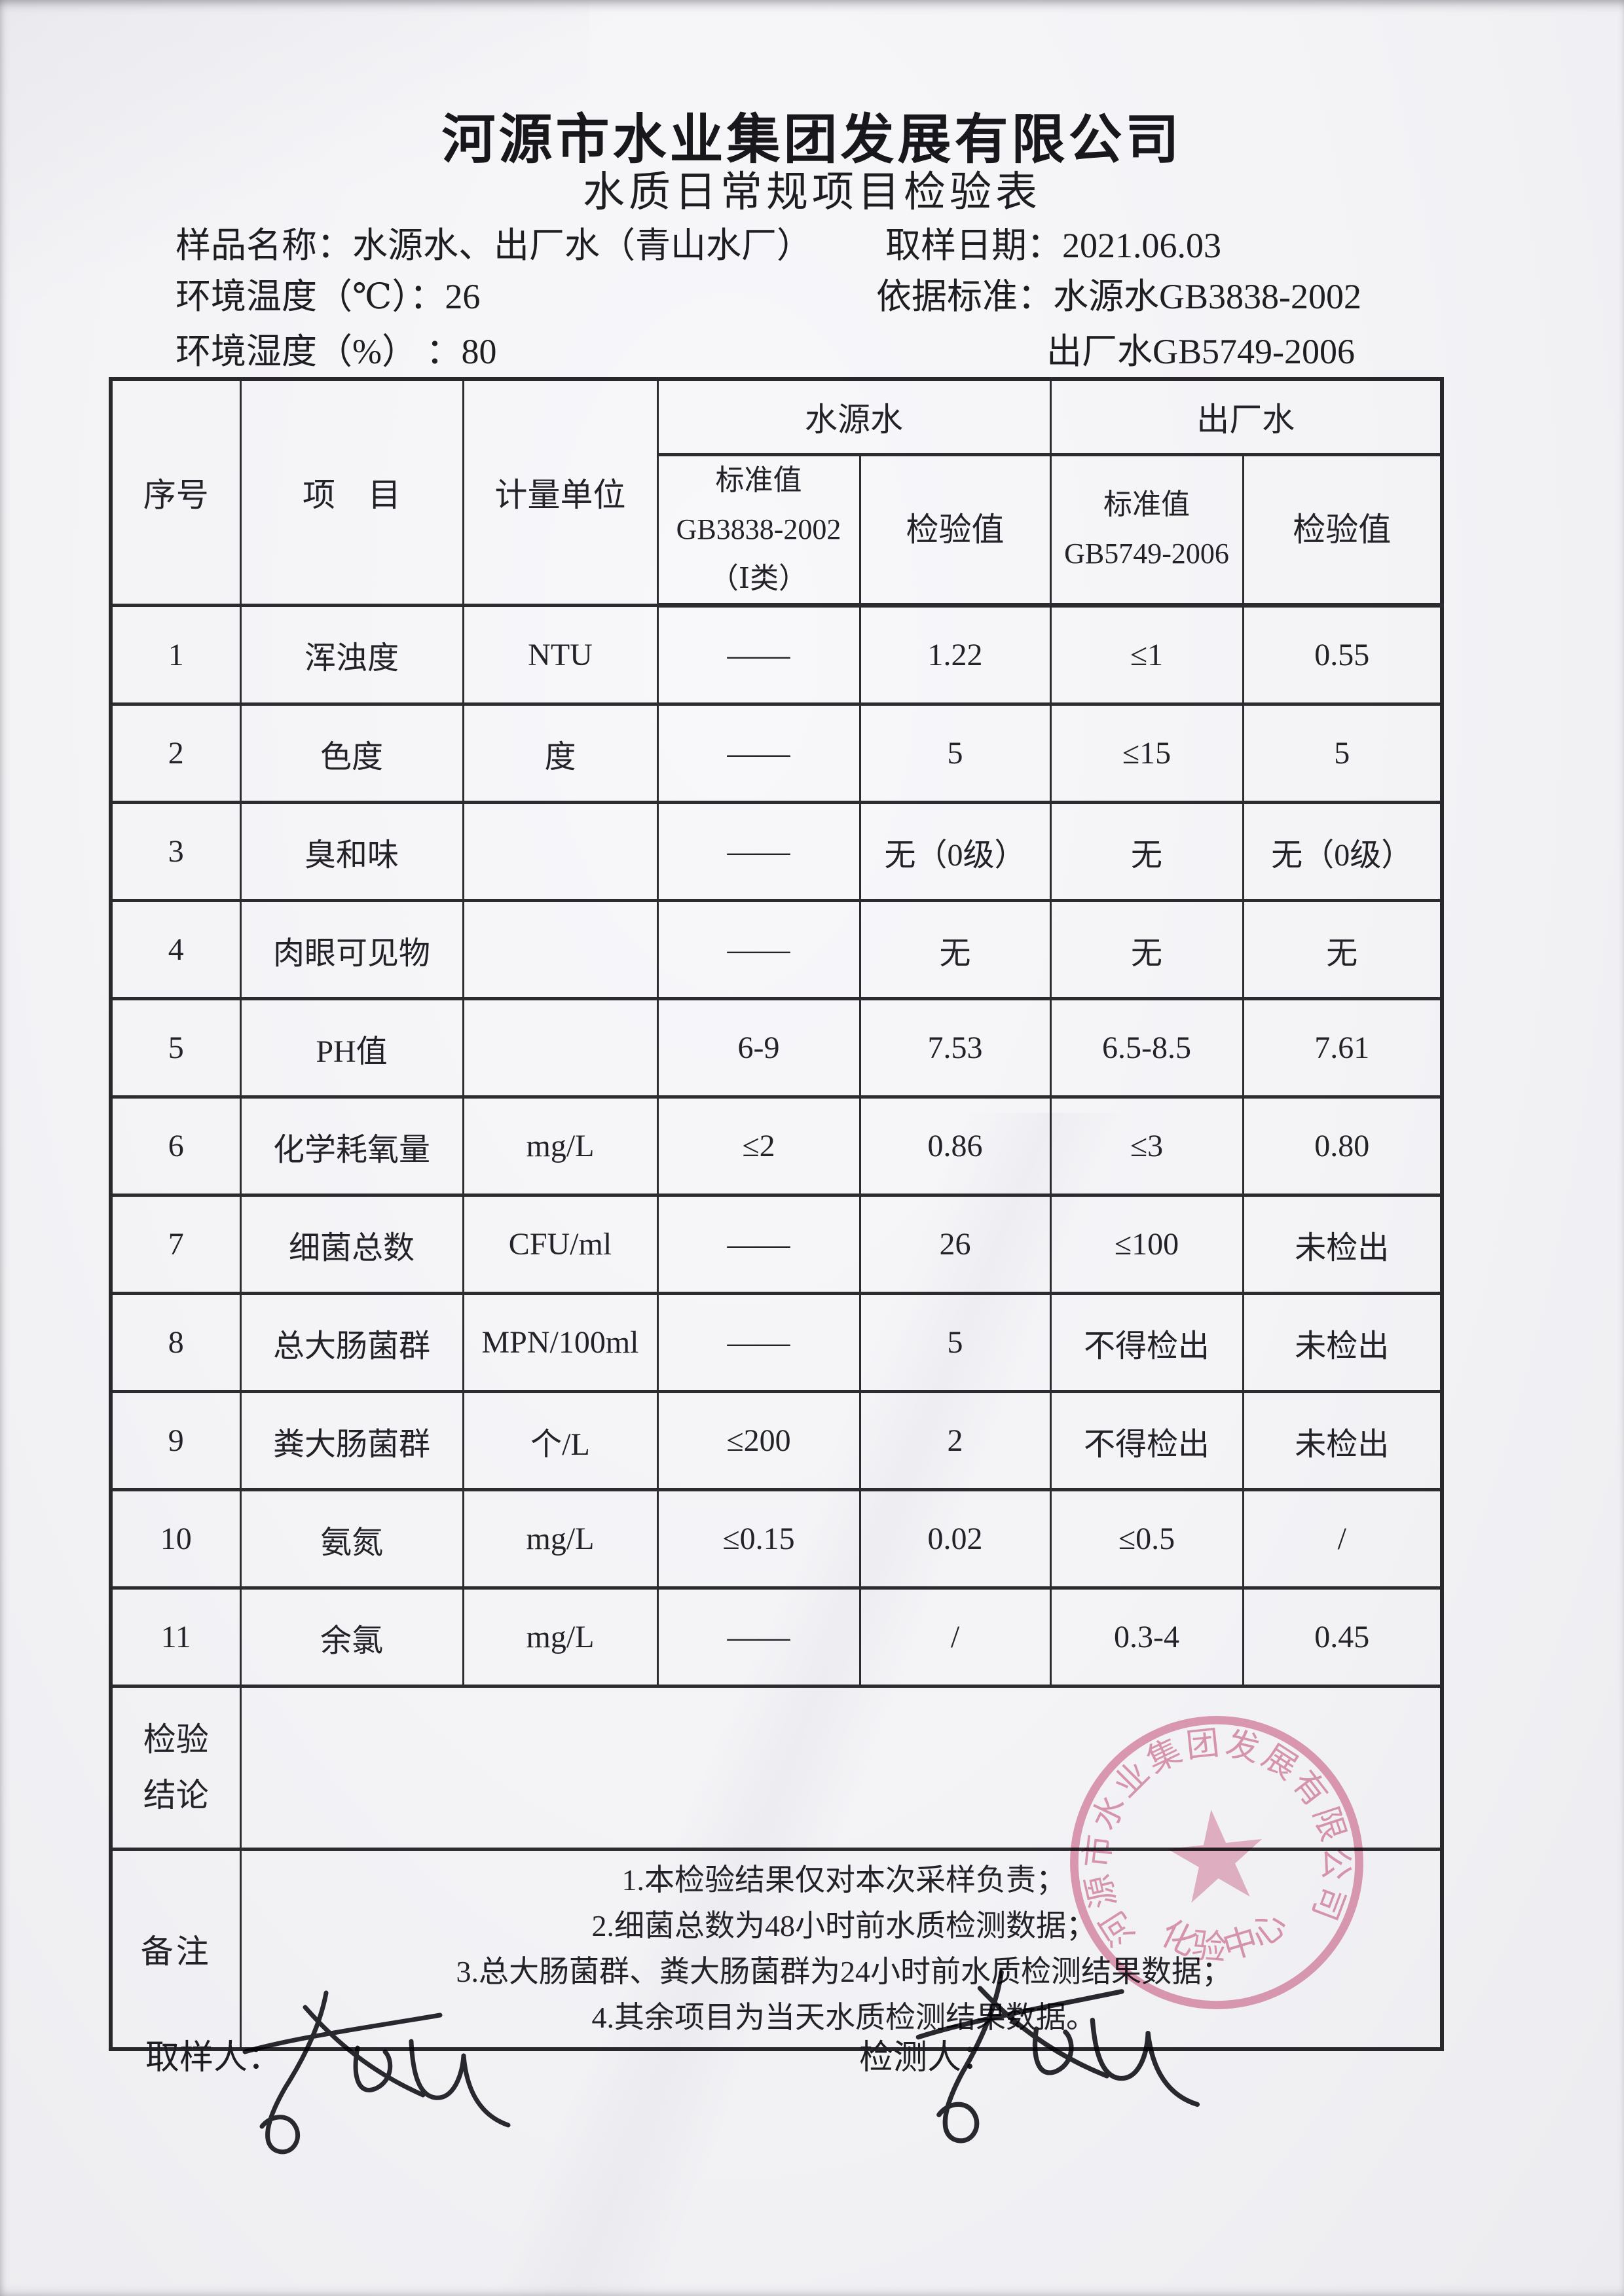 The image size is (1624, 2296). Describe the element at coordinates (213, 2058) in the screenshot. I see `sampler-label: 取样人：` at that location.